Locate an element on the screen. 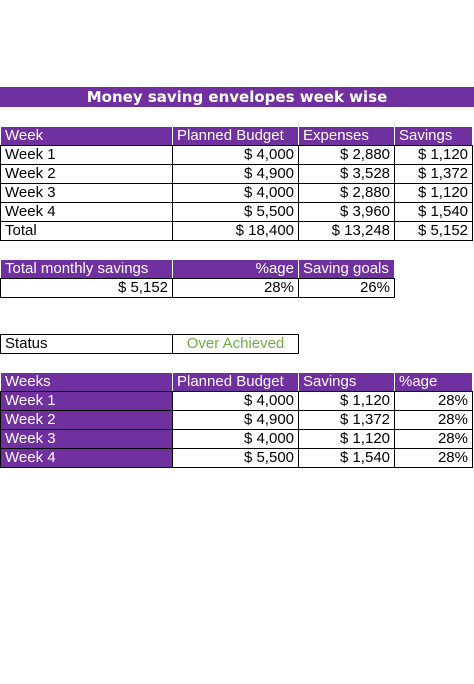  header-weeks: Weeks is located at coordinates (86, 382).